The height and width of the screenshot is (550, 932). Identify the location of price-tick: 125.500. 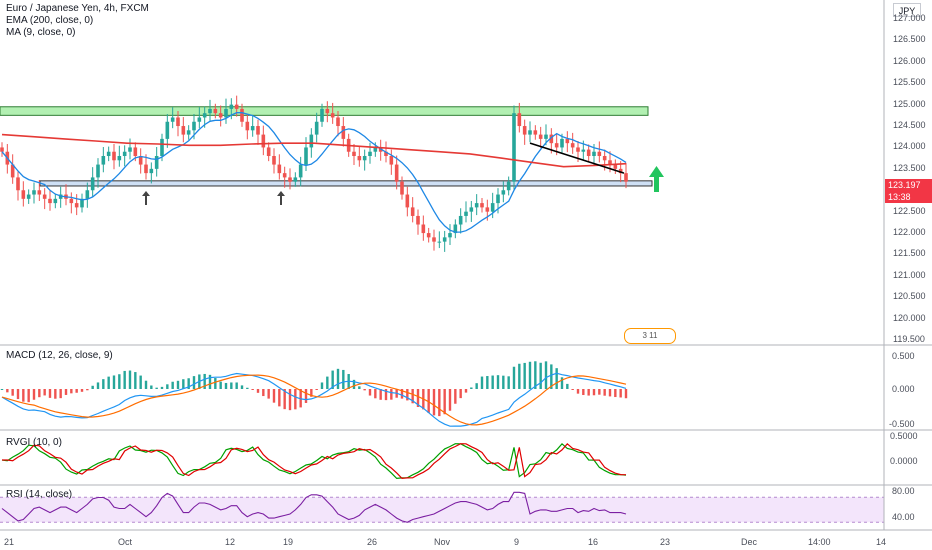
(909, 82).